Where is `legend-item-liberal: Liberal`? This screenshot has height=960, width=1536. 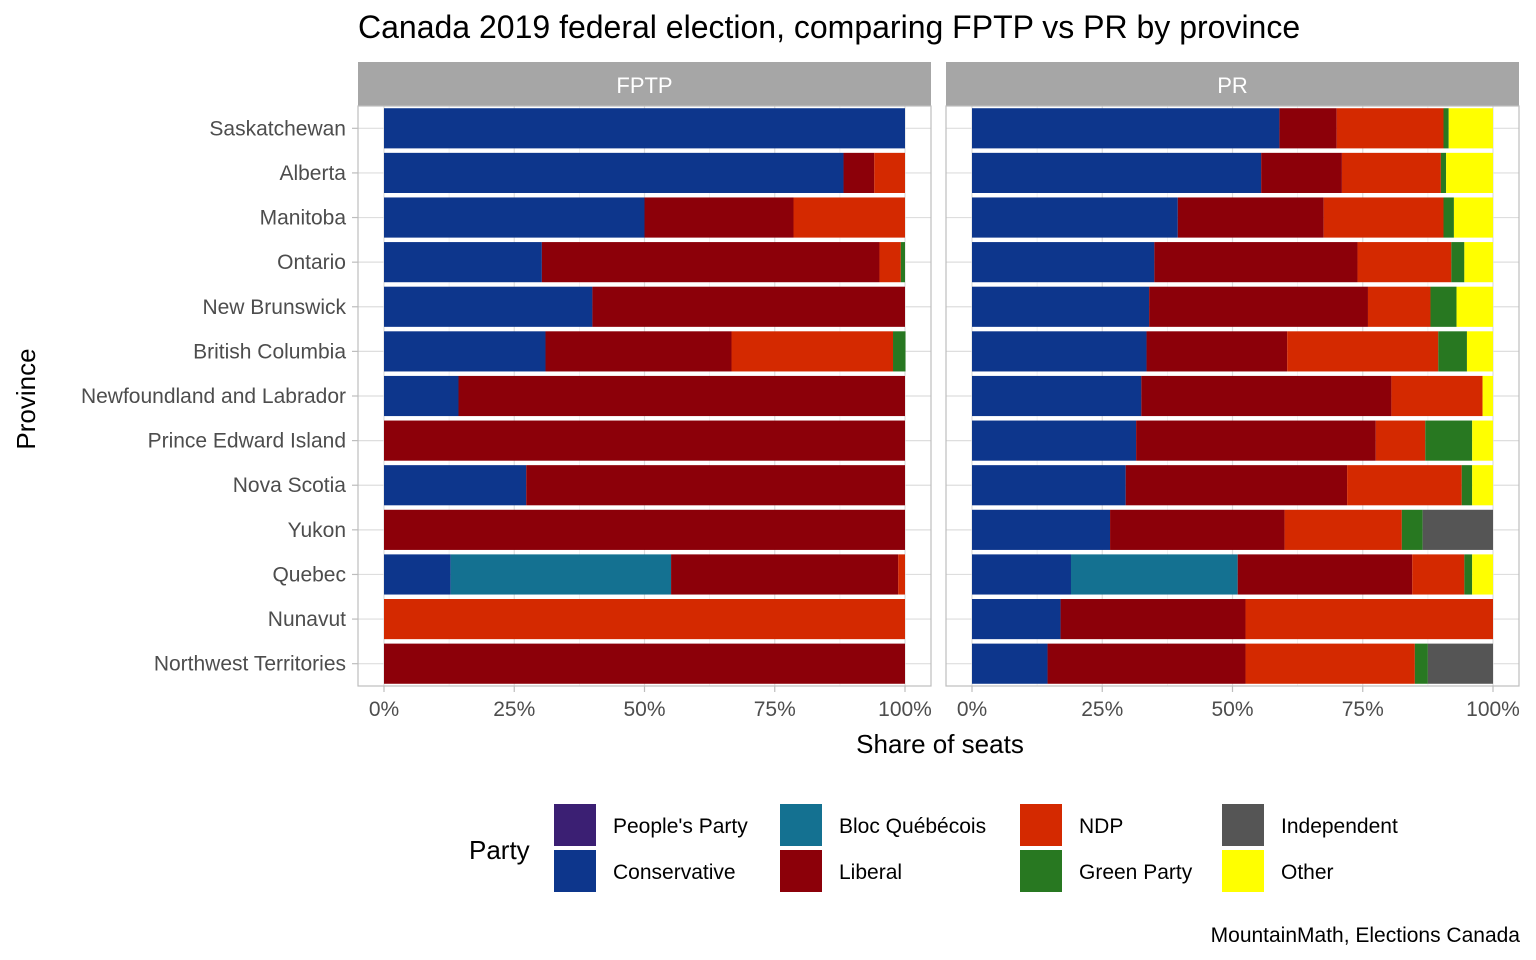 legend-item-liberal: Liberal is located at coordinates (841, 871).